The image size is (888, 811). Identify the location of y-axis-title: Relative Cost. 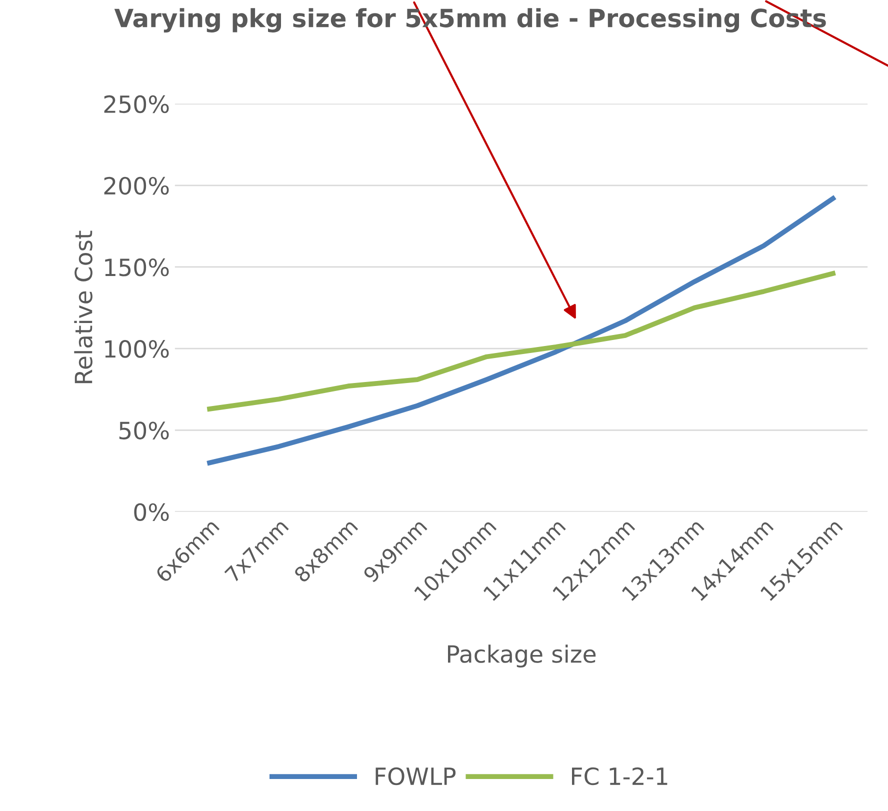
(83, 307).